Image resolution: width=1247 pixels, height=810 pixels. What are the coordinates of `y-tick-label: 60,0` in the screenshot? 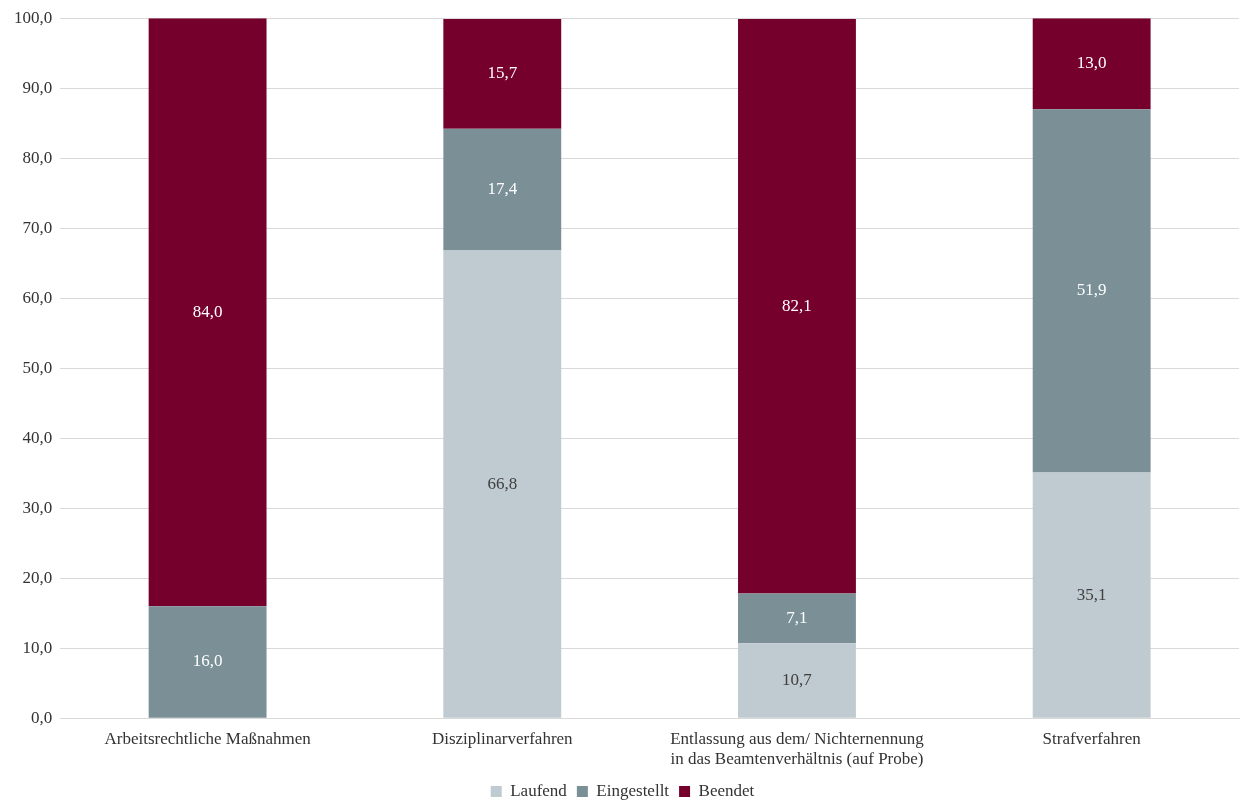 It's located at (37, 297).